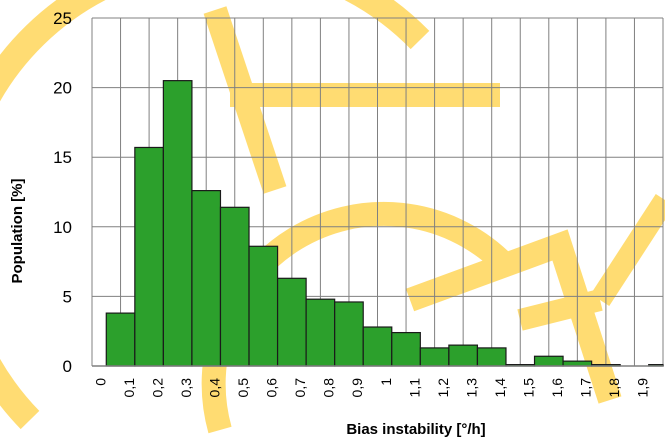 This screenshot has height=443, width=665. What do you see at coordinates (272, 388) in the screenshot?
I see `x-tick-label: 0,6` at bounding box center [272, 388].